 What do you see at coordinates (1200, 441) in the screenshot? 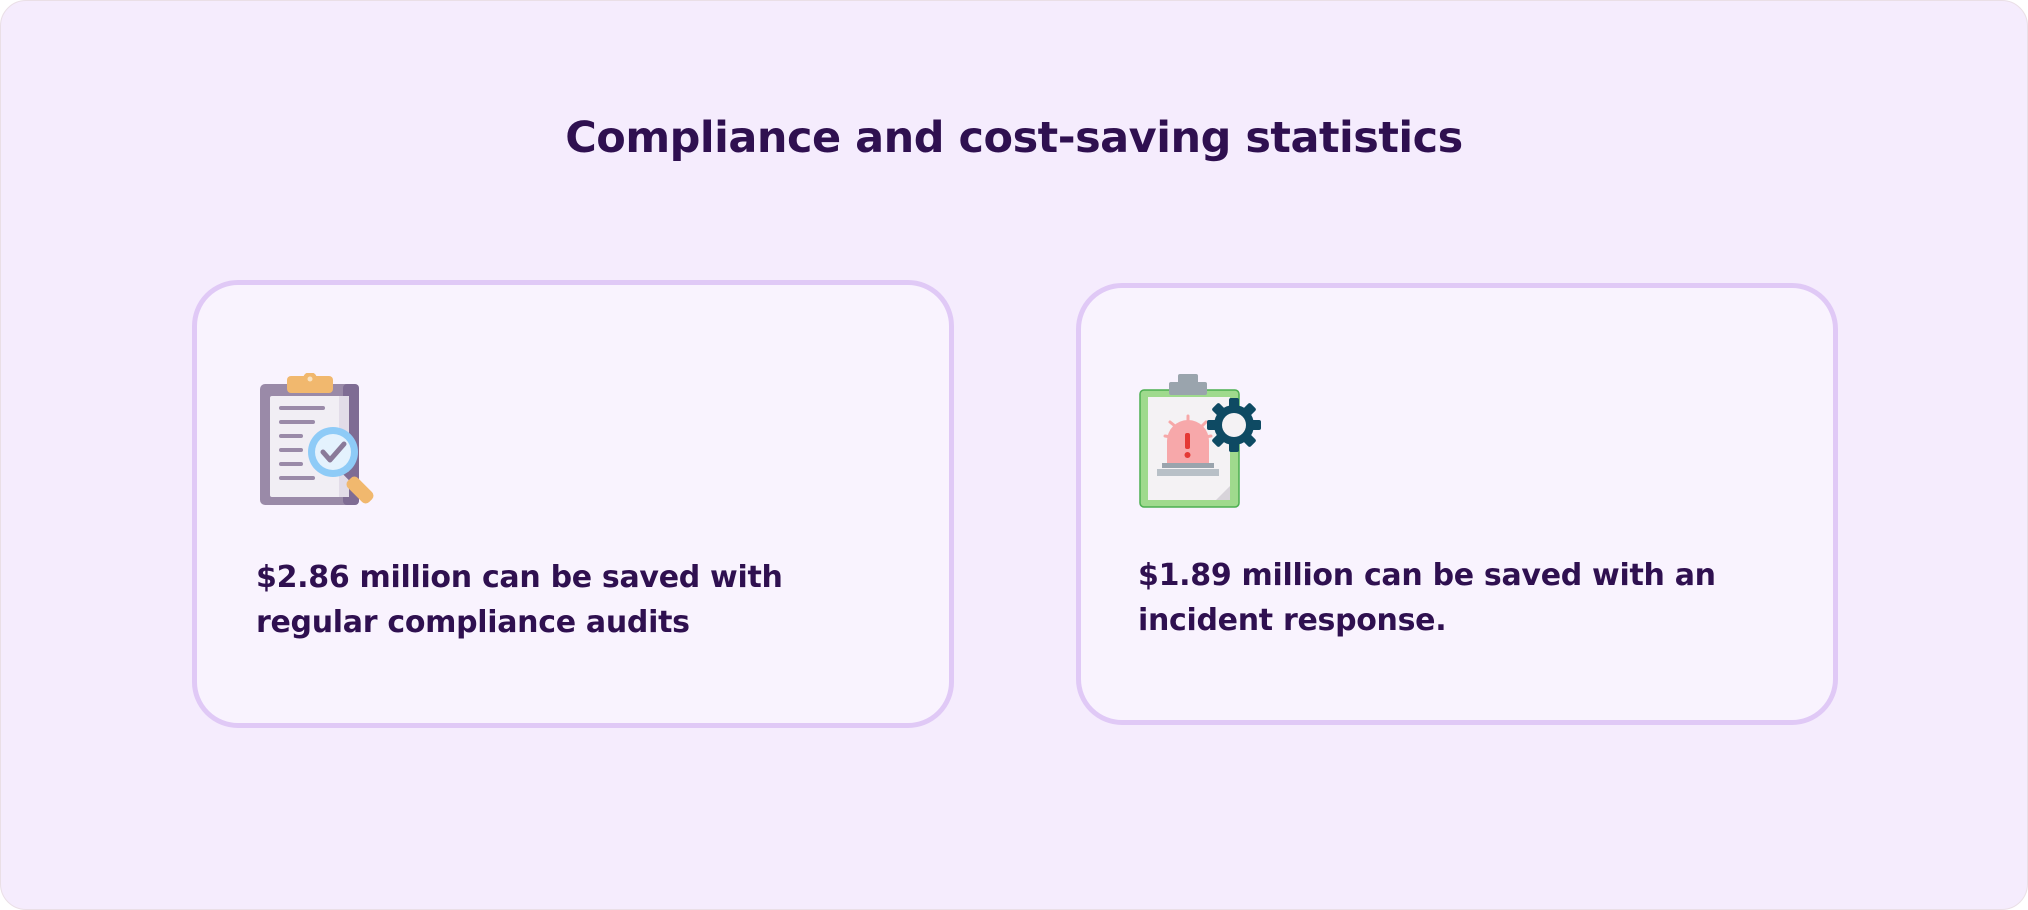
I see `clipboard-alarm-gear-icon` at bounding box center [1200, 441].